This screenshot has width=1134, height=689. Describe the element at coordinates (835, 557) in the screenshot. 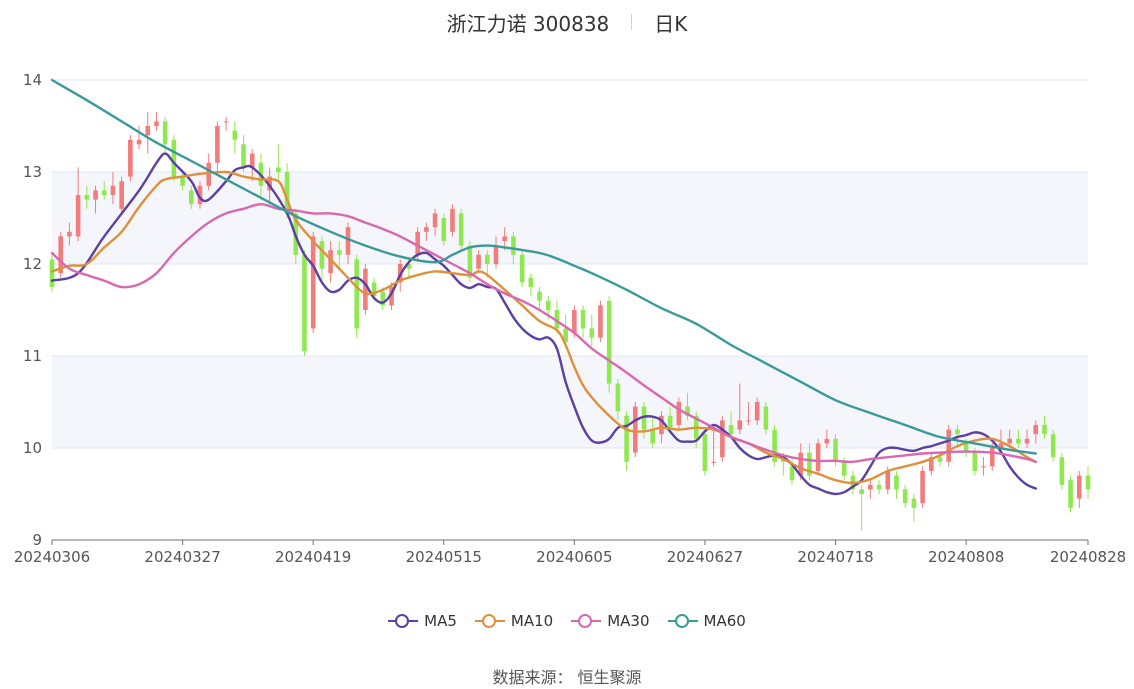

I see `x-tick-label: 20240718` at that location.